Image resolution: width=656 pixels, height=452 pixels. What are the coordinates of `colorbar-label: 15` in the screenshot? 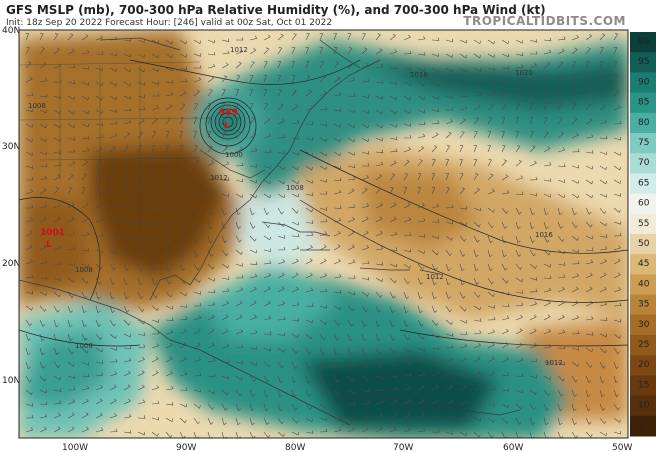 It's located at (643, 385).